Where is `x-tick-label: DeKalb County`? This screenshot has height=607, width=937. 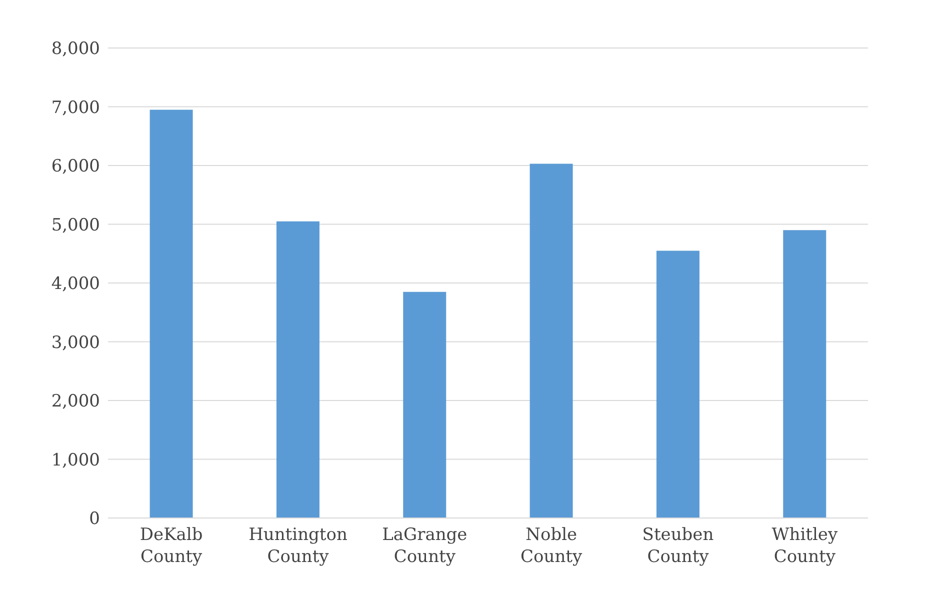
x-tick-label: DeKalb County is located at coordinates (171, 546).